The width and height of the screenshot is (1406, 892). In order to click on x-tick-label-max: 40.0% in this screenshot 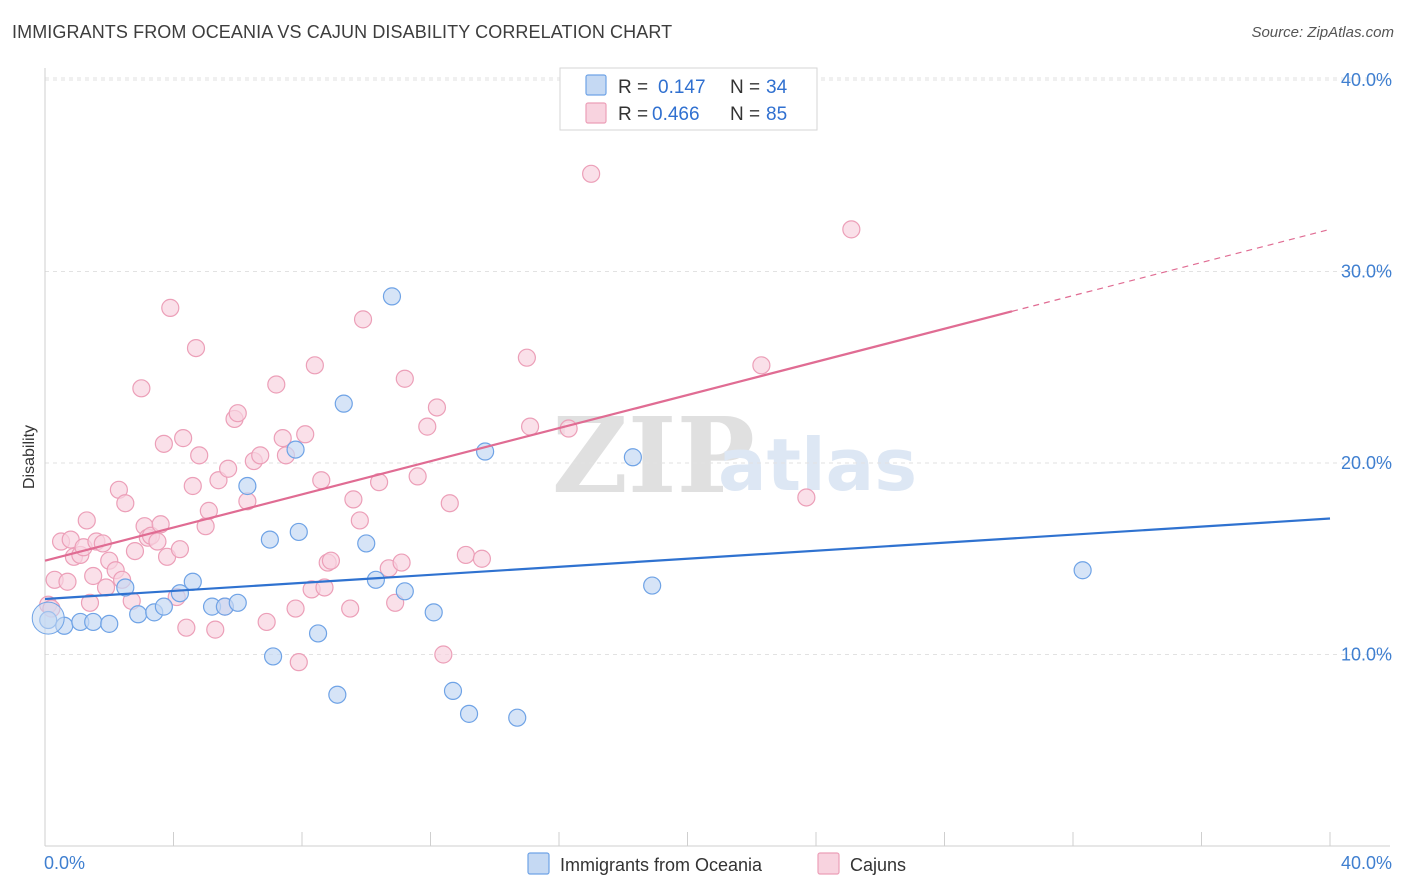, I will do `click(1366, 863)`.